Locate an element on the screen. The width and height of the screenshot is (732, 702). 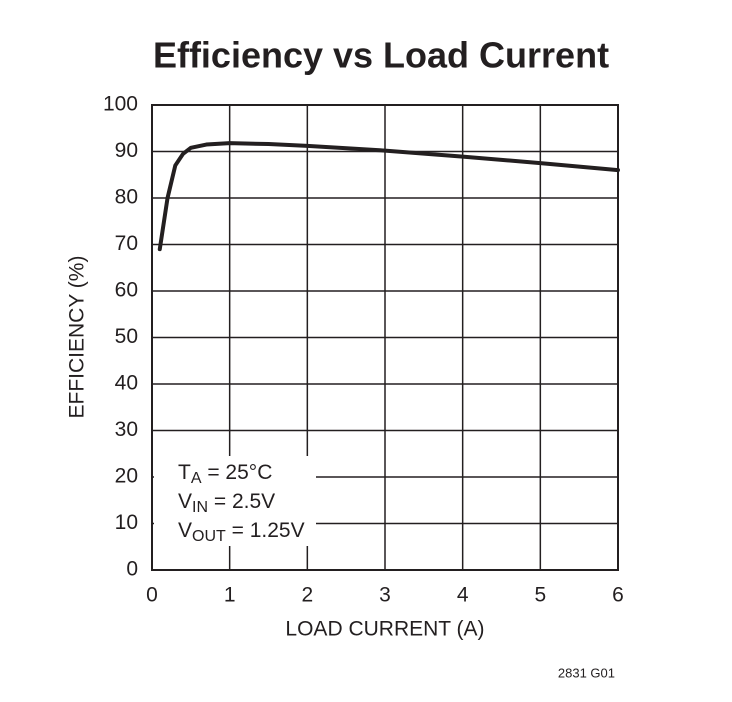
annotation-rest: = 2.5V is located at coordinates (241, 501).